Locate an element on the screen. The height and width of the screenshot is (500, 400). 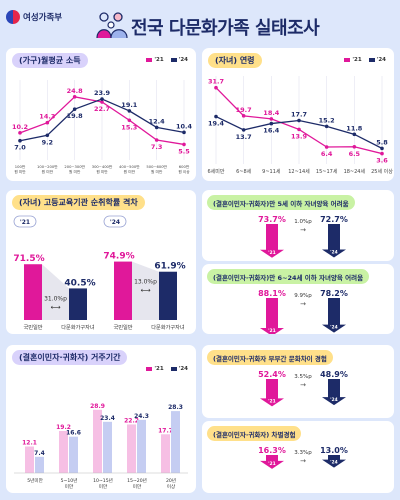
under5-title: (결혼이민자·귀화자)만 5세 이하 자녀양육 어려움 is located at coordinates (281, 202).